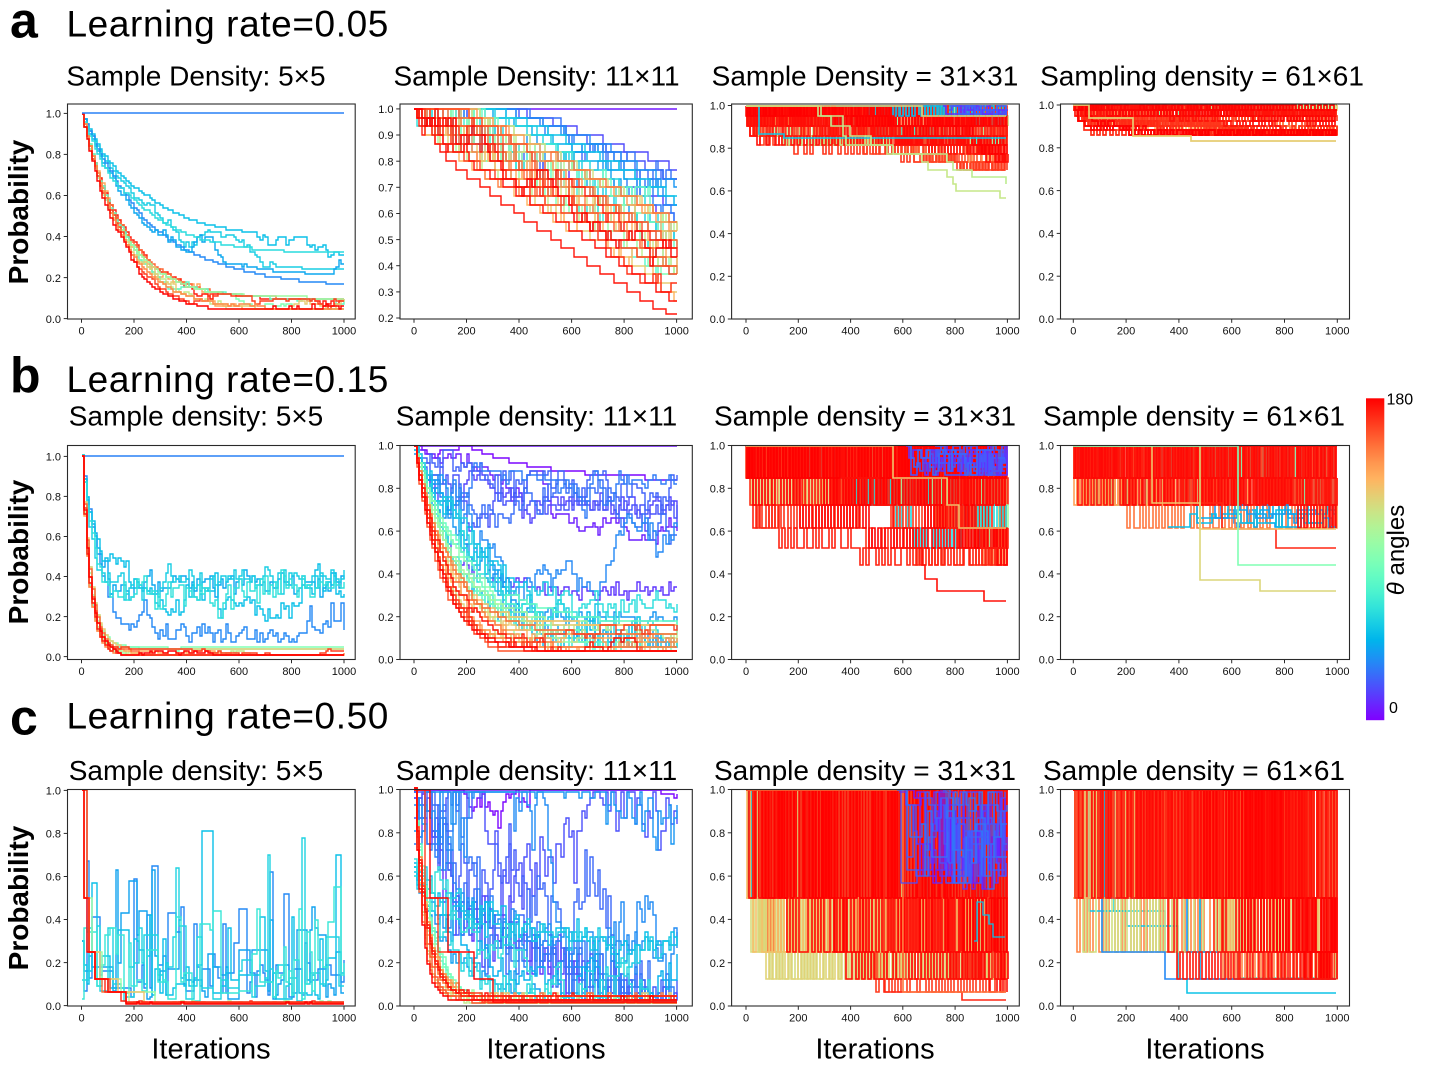 The width and height of the screenshot is (1430, 1078). I want to click on svg-text: Sample density: 11×11, so click(536, 770).